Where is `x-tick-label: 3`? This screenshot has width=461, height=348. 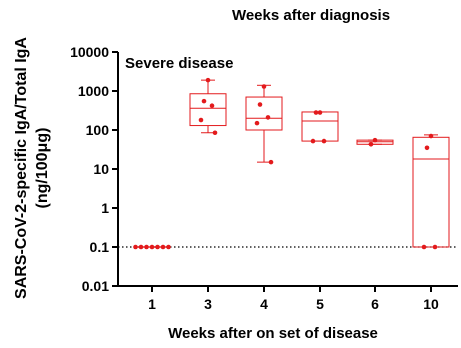 x-tick-label: 3 is located at coordinates (208, 304).